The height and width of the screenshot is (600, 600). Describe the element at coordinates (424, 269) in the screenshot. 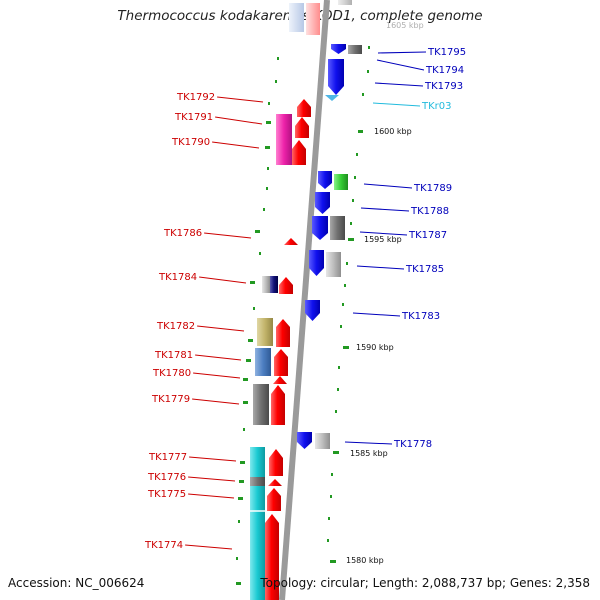

I see `gene-label: TK1785` at that location.